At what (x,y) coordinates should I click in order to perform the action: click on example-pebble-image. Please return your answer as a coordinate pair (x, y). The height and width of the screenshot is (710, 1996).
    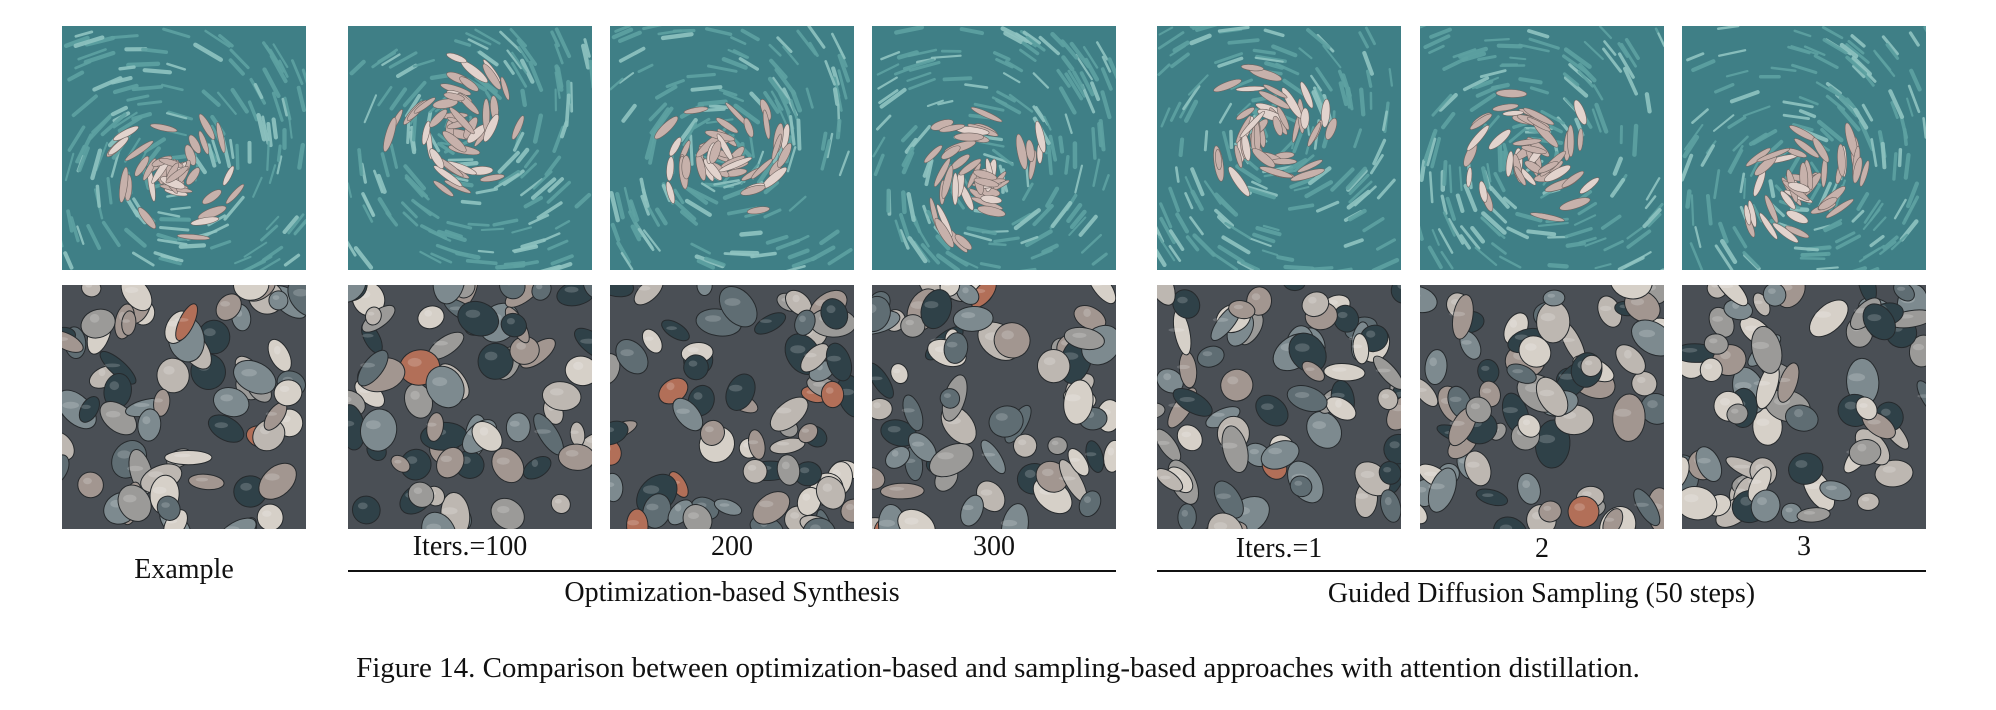
    Looking at the image, I should click on (184, 407).